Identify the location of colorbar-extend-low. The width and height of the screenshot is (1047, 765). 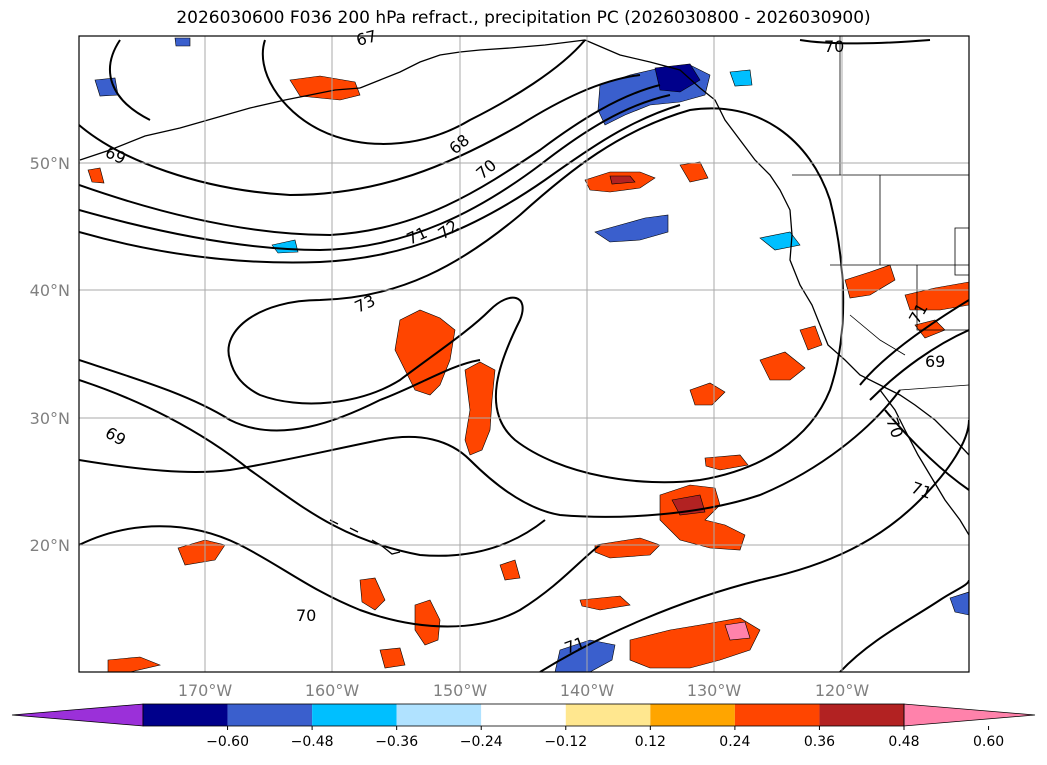
(77, 715).